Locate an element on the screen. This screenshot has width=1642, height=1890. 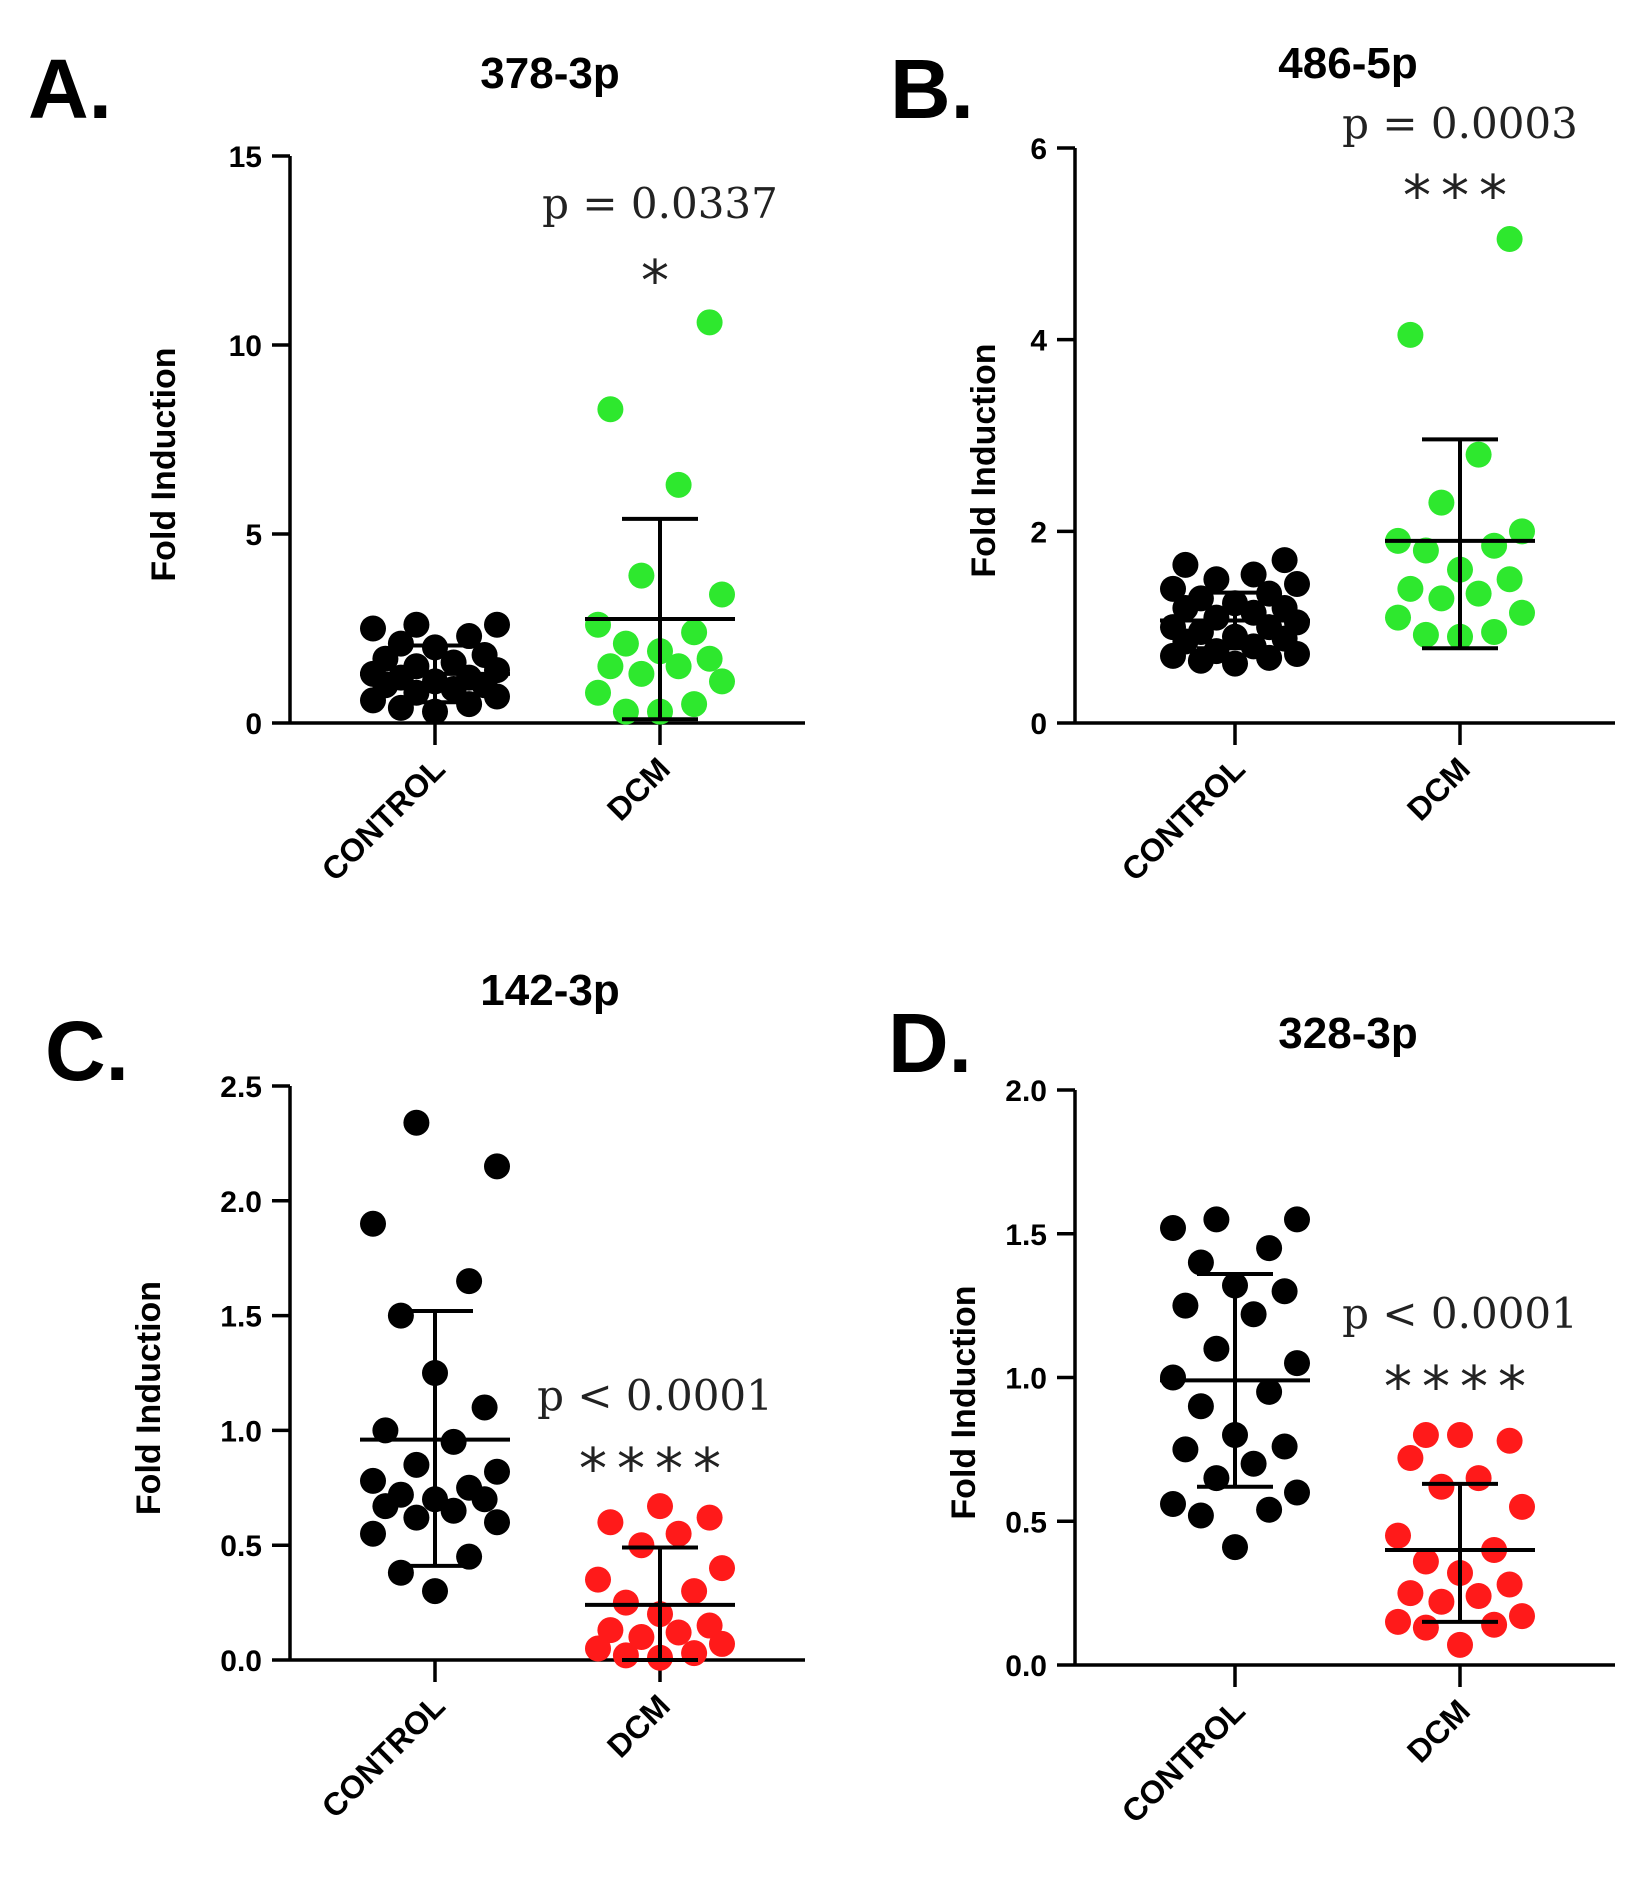
panel-title: 378-3p is located at coordinates (549, 73).